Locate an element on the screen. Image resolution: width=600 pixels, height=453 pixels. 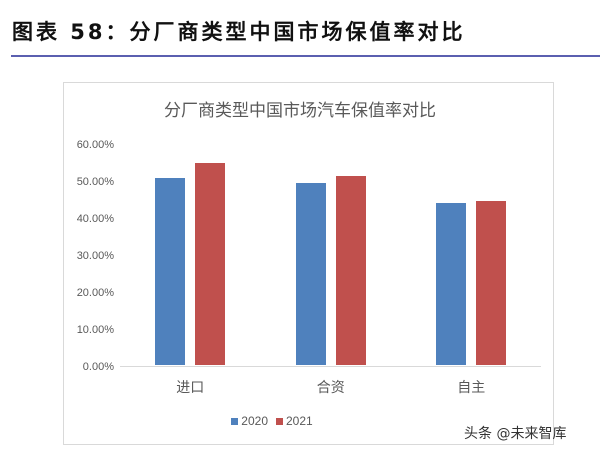
watermark: 头条 @未来智库 is located at coordinates (515, 434).